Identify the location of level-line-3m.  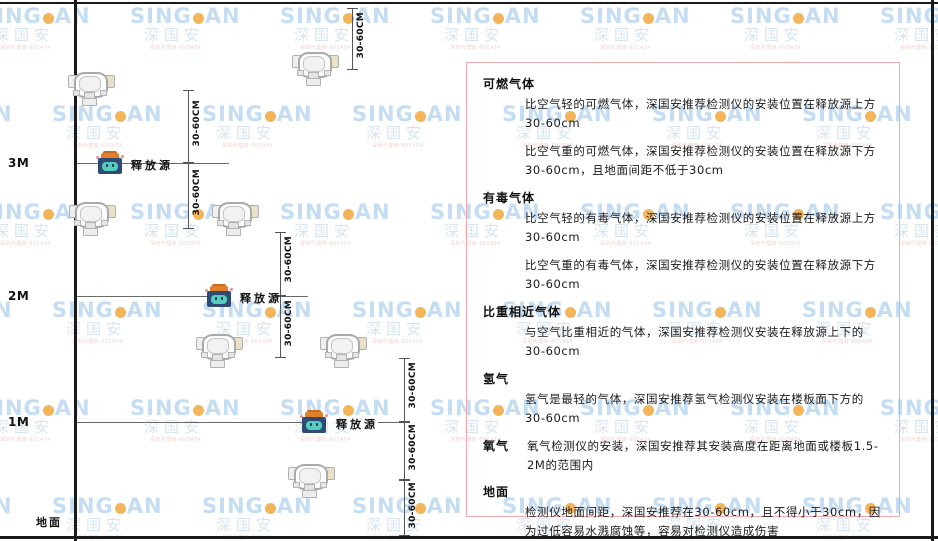
(153, 163).